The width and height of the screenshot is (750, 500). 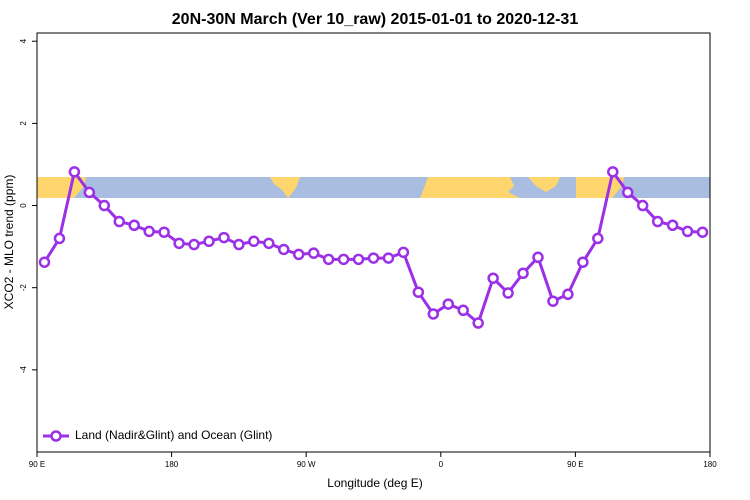 I want to click on x-axis-title: Longitude (deg E), so click(x=374, y=483).